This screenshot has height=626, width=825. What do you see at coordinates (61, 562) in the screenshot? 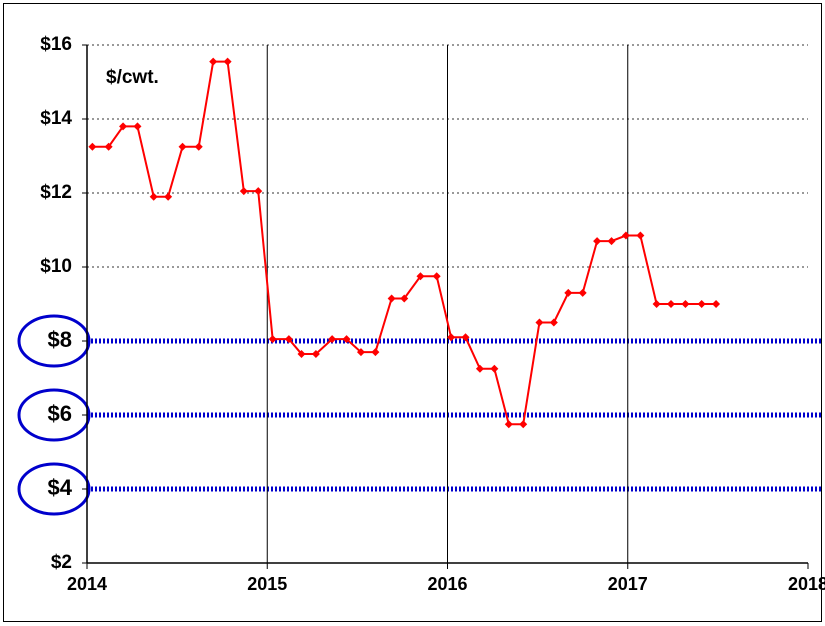
I see `y-tick-label: $2` at bounding box center [61, 562].